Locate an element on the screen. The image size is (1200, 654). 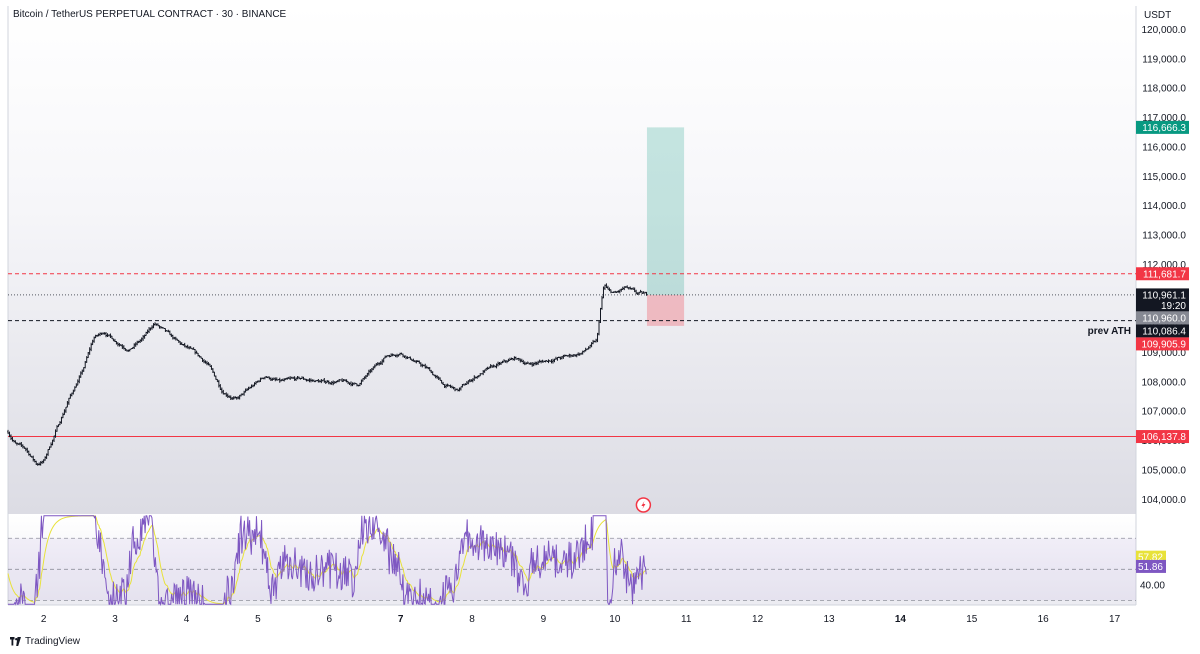
price-tick-label: 114,000.0 is located at coordinates (1164, 206).